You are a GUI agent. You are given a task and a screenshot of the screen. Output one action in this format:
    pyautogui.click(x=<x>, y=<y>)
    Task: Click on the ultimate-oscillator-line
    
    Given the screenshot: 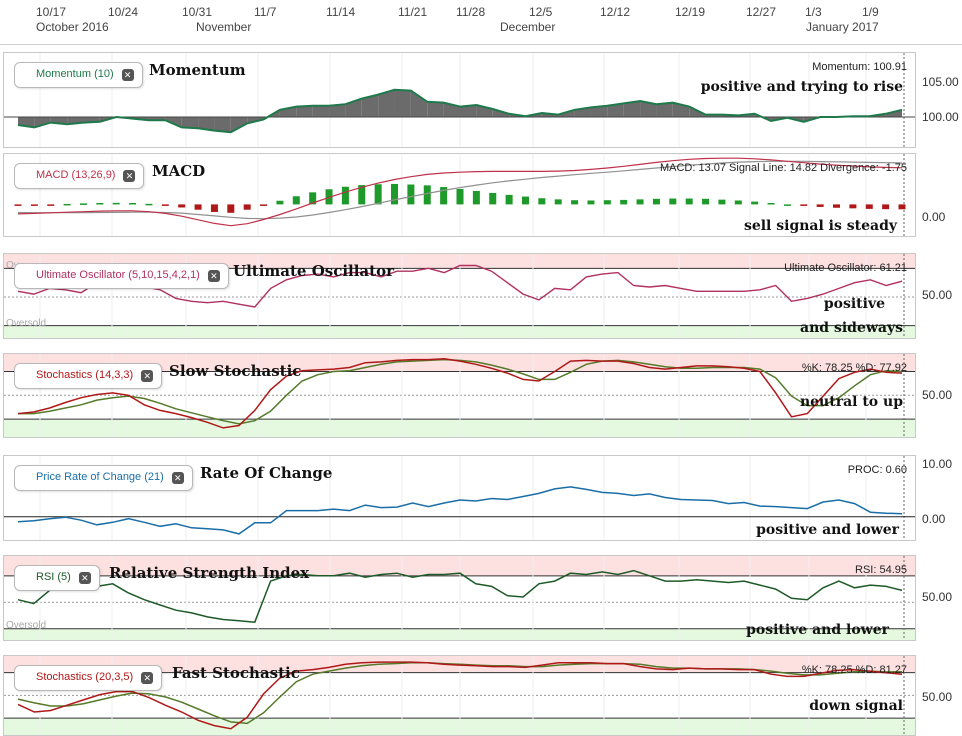 What is the action you would take?
    pyautogui.click(x=460, y=286)
    